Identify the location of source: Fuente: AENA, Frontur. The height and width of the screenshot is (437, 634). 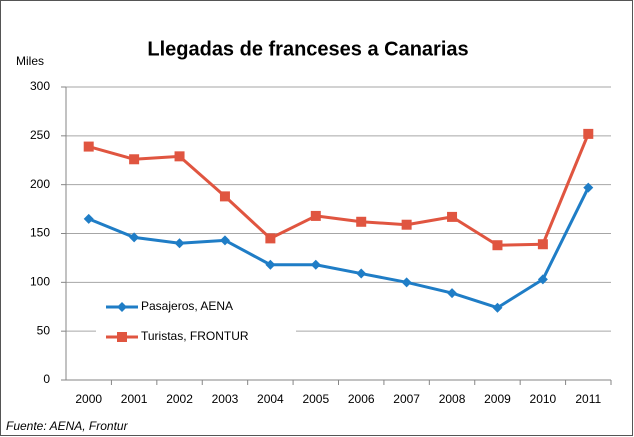
(67, 426).